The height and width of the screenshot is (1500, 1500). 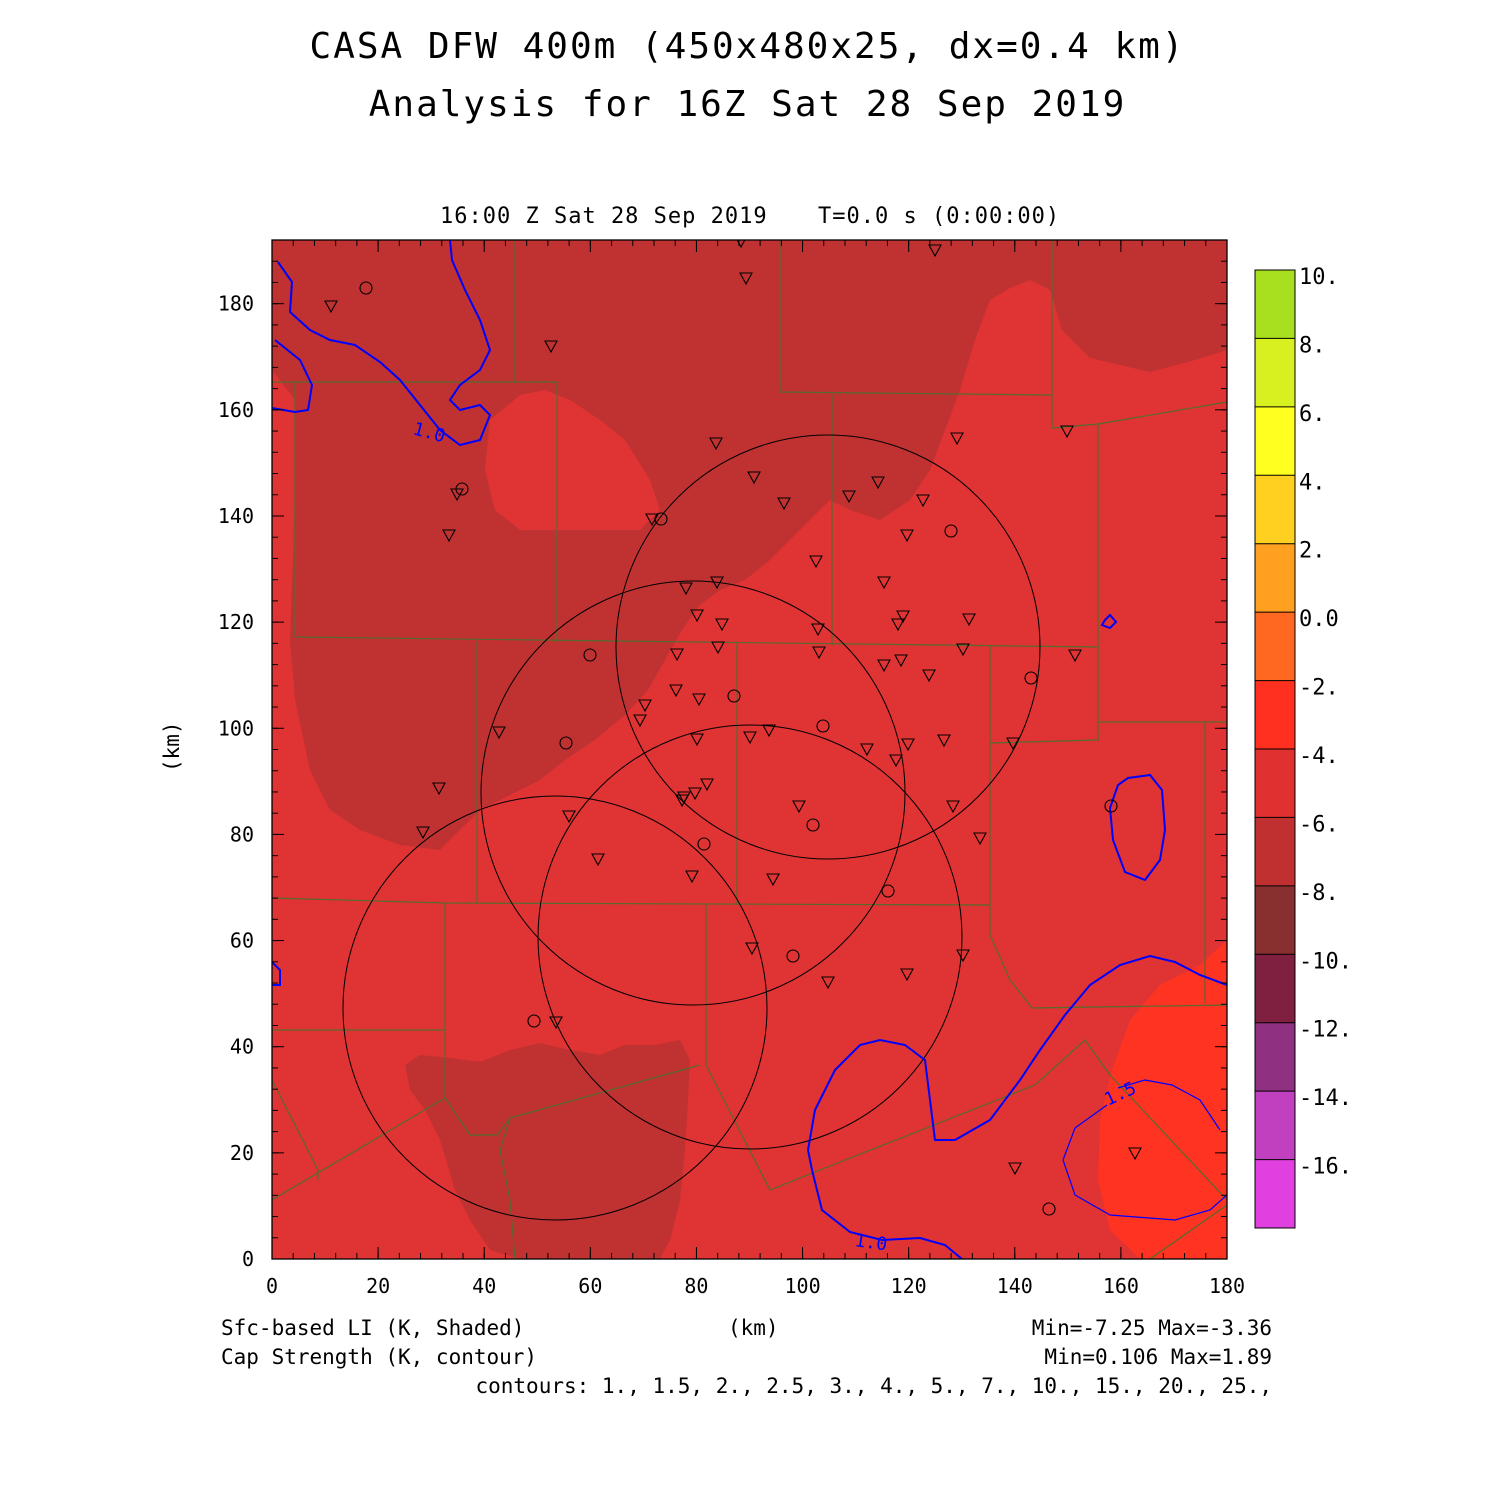 What do you see at coordinates (1319, 824) in the screenshot?
I see `colorbar-label: -6.` at bounding box center [1319, 824].